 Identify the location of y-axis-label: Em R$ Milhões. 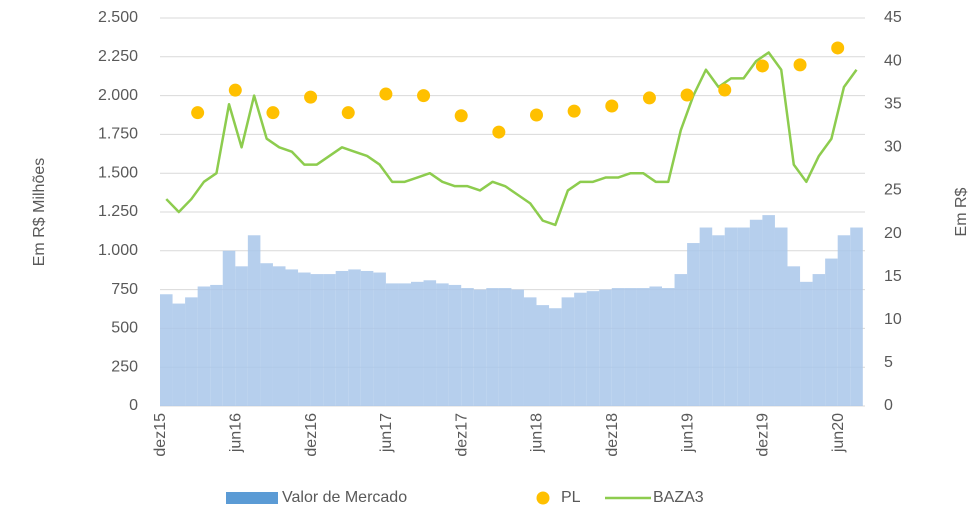
(39, 212).